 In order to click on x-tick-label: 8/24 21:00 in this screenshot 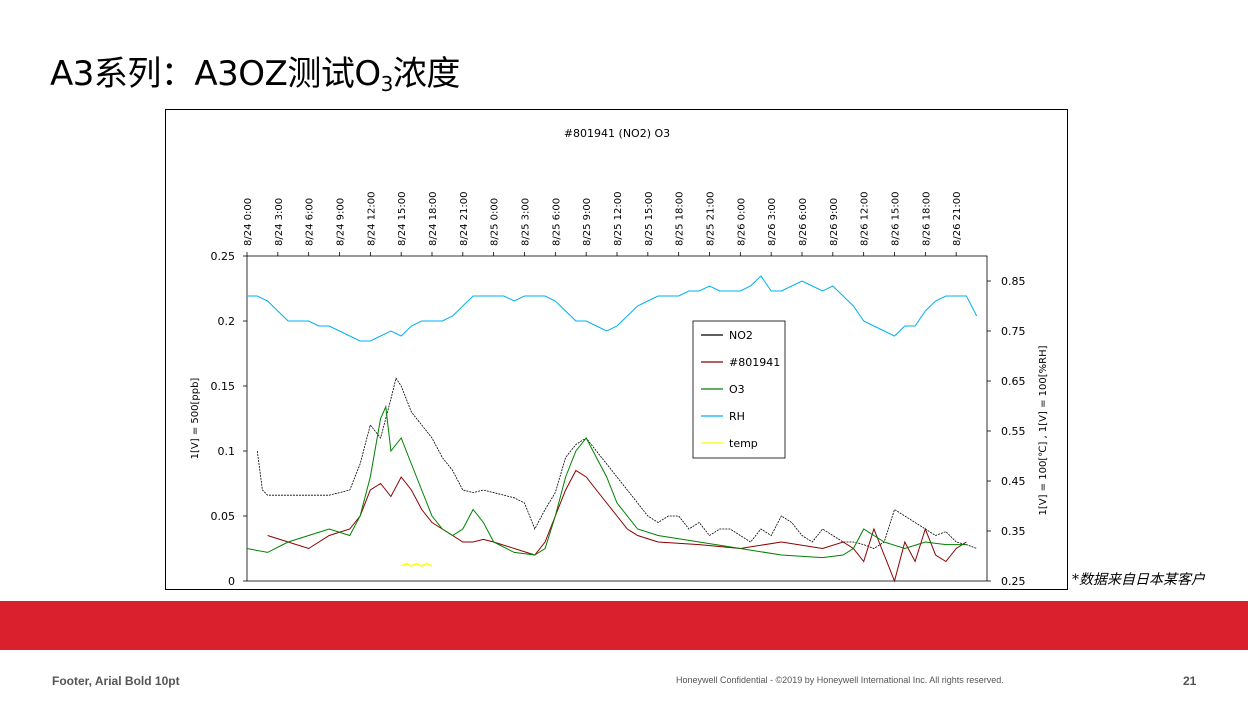, I will do `click(464, 219)`.